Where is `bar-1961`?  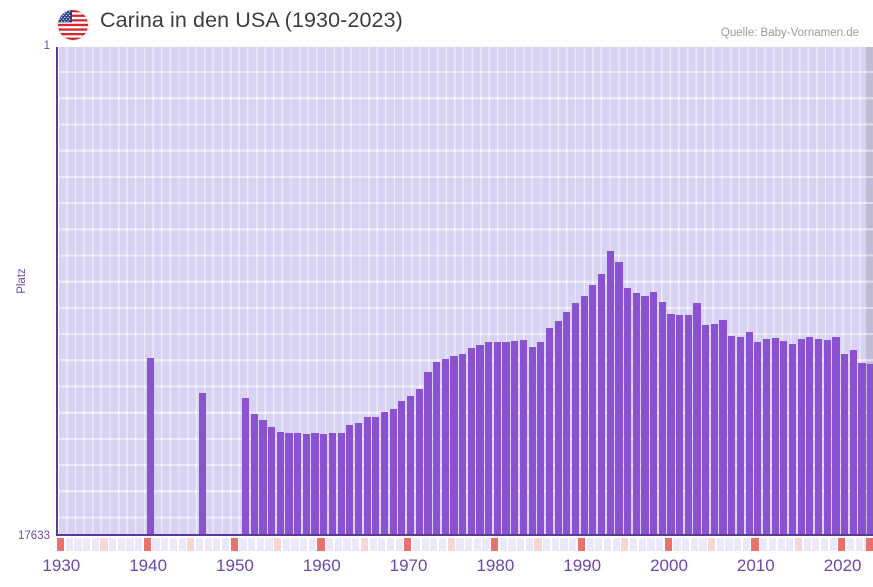
bar-1961 is located at coordinates (332, 483).